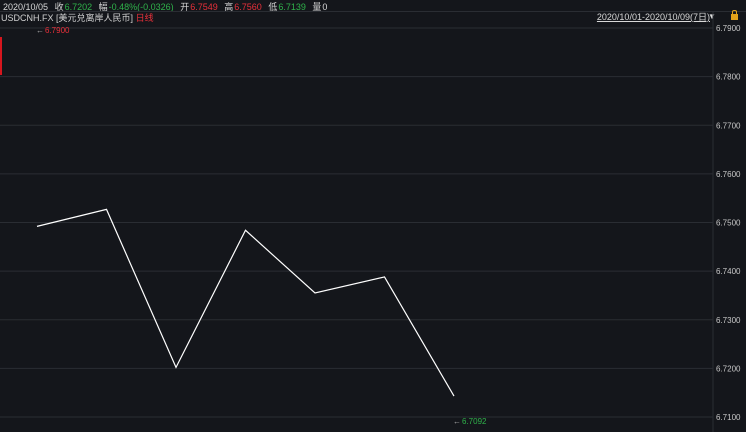  I want to click on volume-label: 量, so click(317, 7).